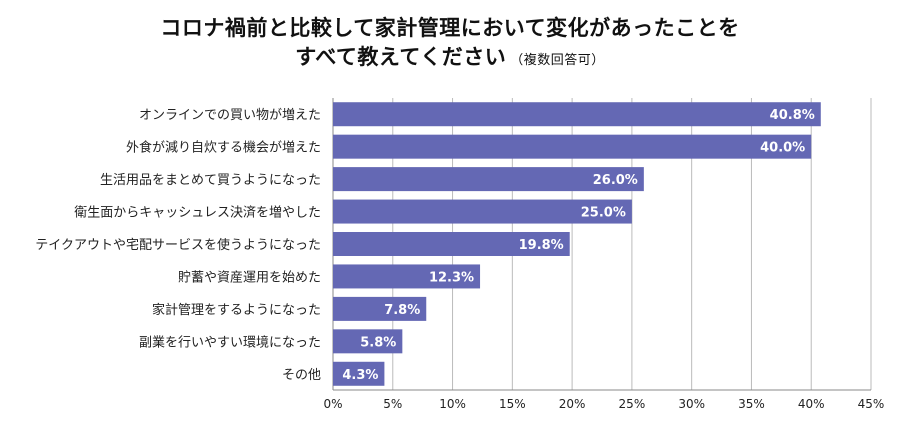  Describe the element at coordinates (452, 404) in the screenshot. I see `x-tick-label: 10%` at that location.